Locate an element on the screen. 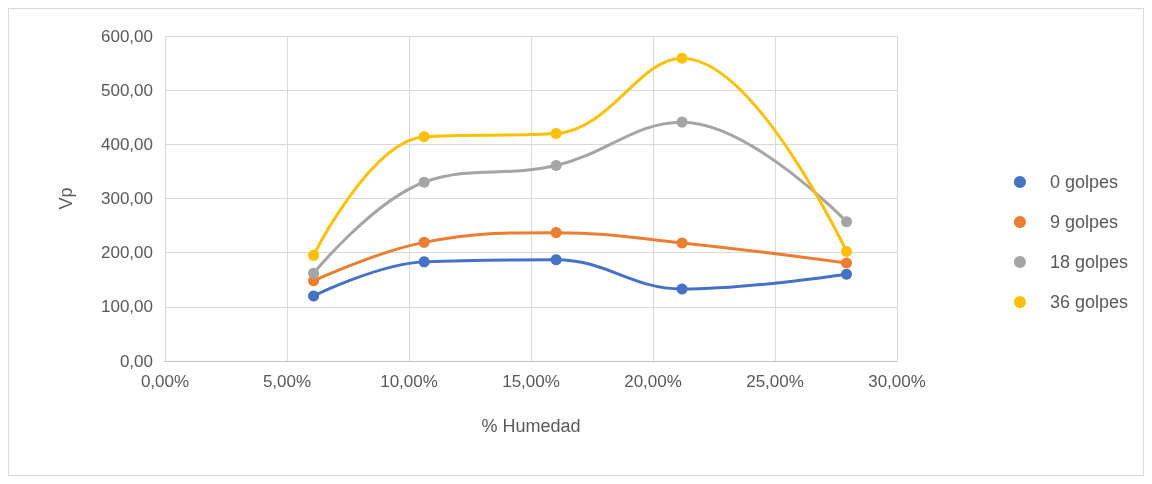 This screenshot has height=484, width=1152. y-tick-label: 400,00 is located at coordinates (127, 144).